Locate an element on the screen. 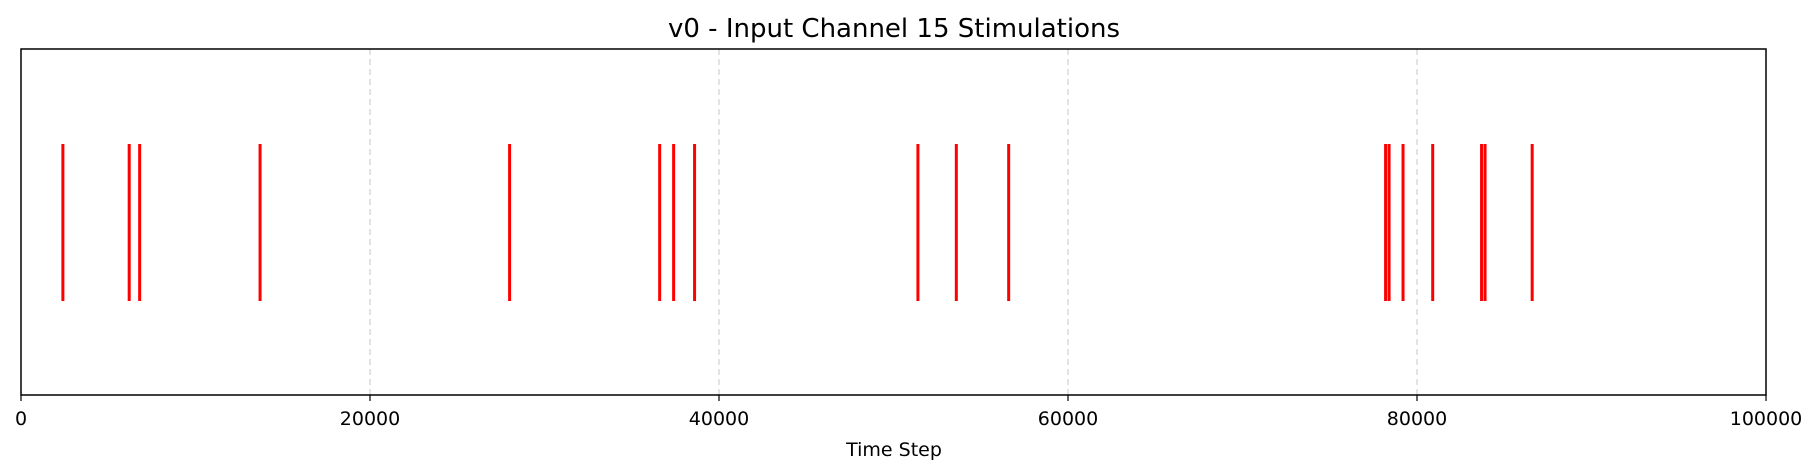  x-tick-label: 20000 is located at coordinates (370, 419).